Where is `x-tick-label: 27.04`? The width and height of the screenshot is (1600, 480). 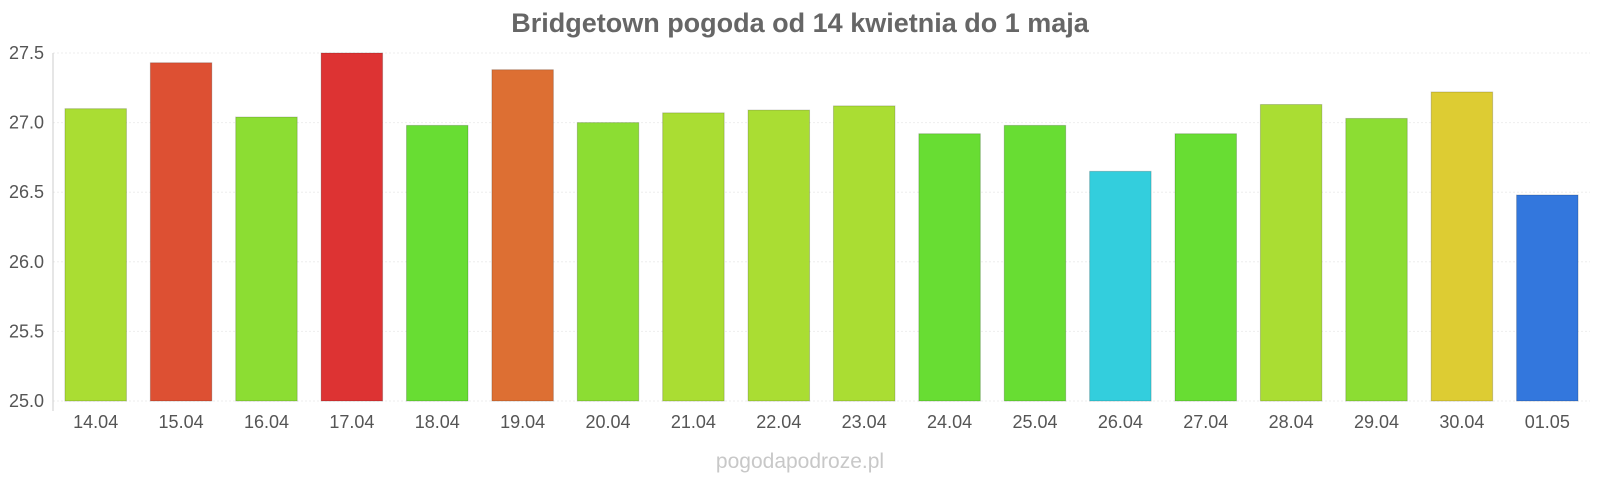 x-tick-label: 27.04 is located at coordinates (1205, 422).